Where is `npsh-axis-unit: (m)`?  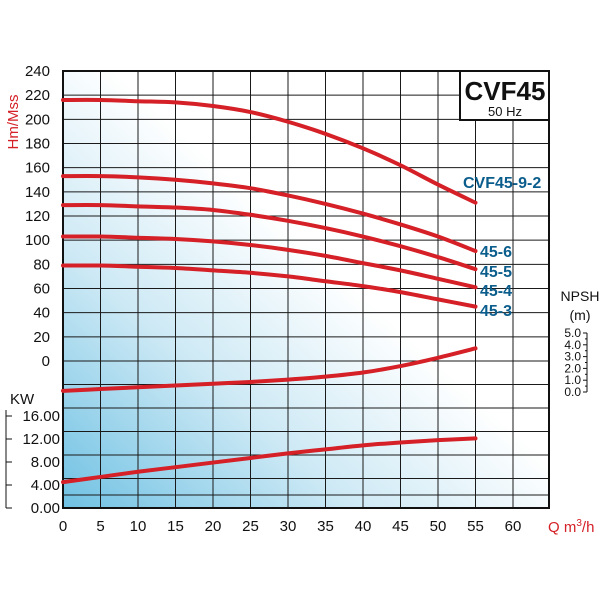
npsh-axis-unit: (m) is located at coordinates (580, 315).